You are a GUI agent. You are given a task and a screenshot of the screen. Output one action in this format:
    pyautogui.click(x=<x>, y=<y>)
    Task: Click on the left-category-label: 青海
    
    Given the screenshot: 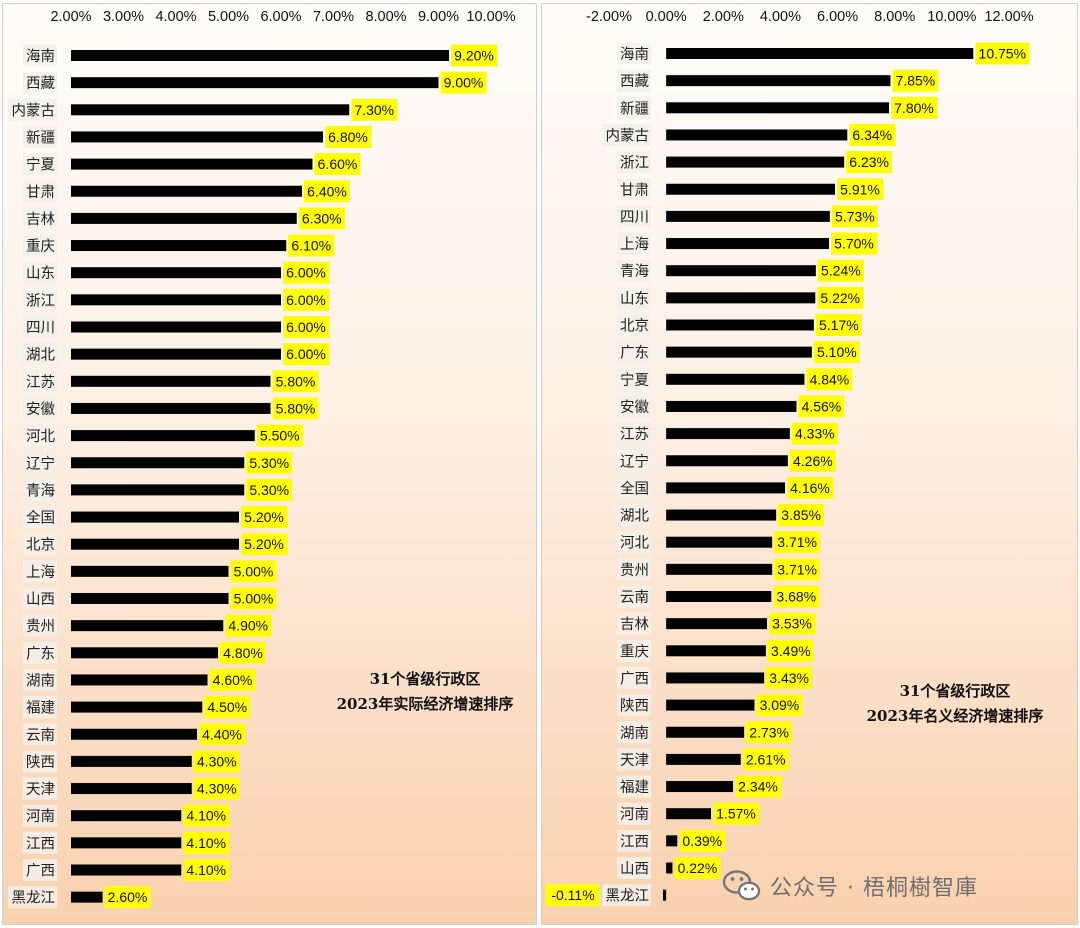 What is the action you would take?
    pyautogui.click(x=40, y=490)
    